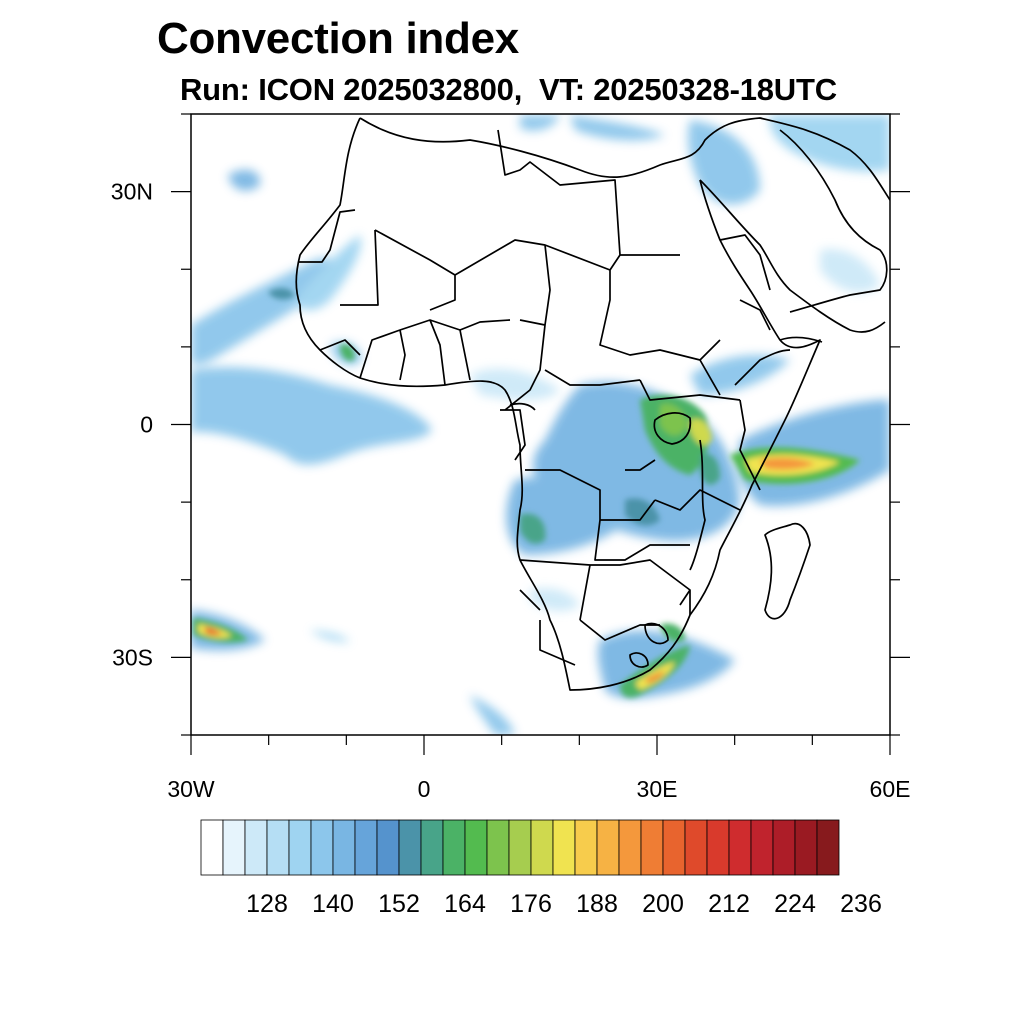 This screenshot has height=1024, width=1024. I want to click on colorbar: 128 140 152 164 176 188 200 212 224 236, so click(541, 868).